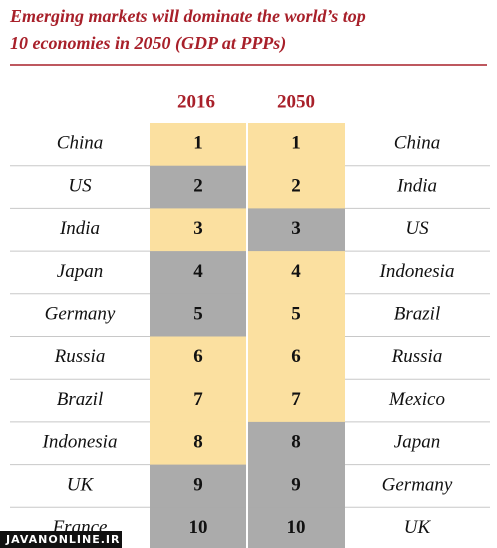  Describe the element at coordinates (416, 399) in the screenshot. I see `country: Mexico` at that location.